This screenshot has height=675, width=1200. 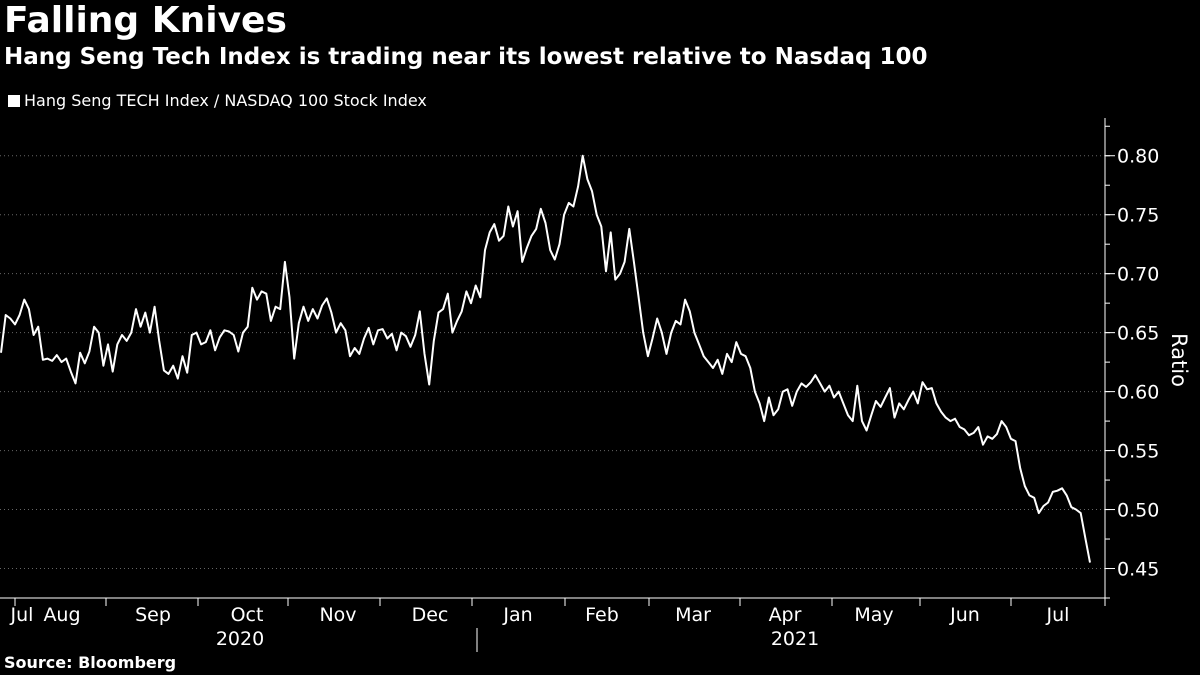 I want to click on y-axis-title: Ratio, so click(x=1179, y=360).